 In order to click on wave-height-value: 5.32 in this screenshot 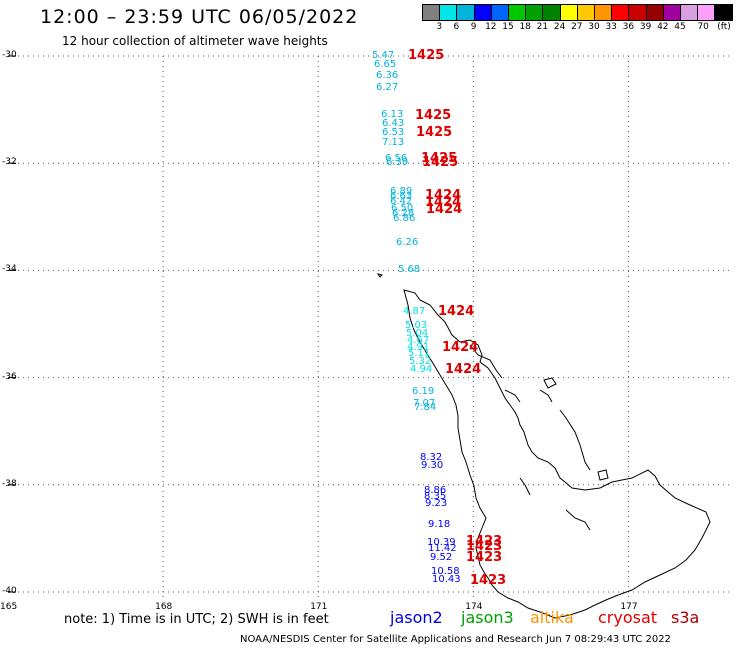, I will do `click(420, 361)`.